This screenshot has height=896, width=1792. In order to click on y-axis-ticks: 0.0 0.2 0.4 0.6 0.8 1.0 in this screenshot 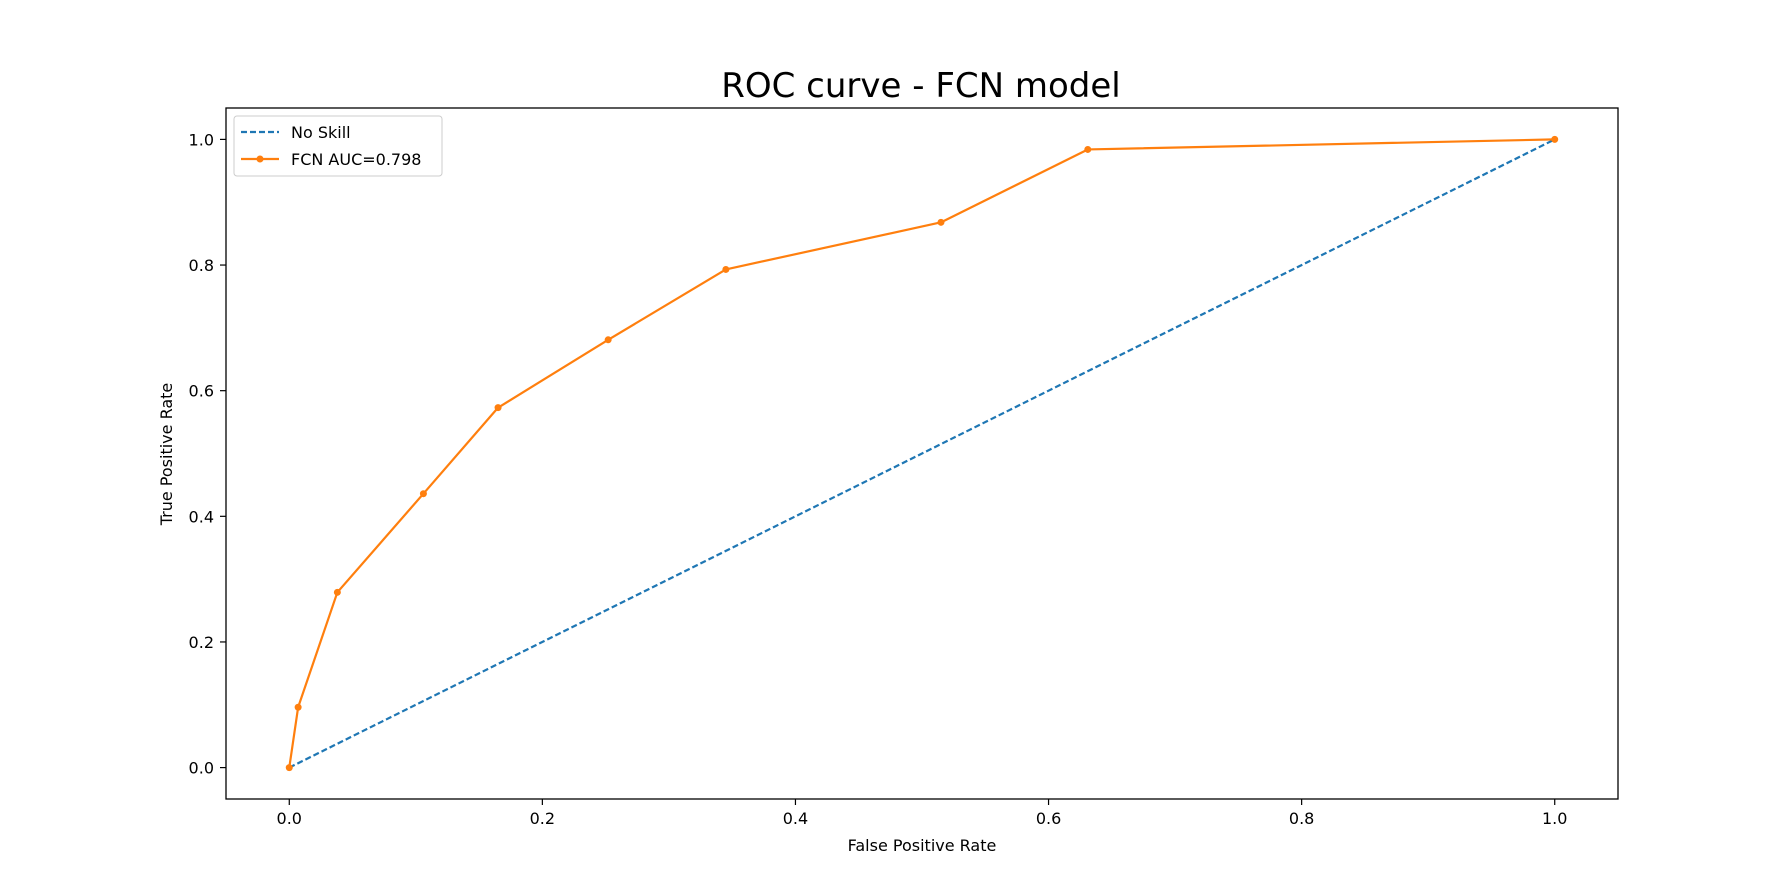, I will do `click(207, 454)`.